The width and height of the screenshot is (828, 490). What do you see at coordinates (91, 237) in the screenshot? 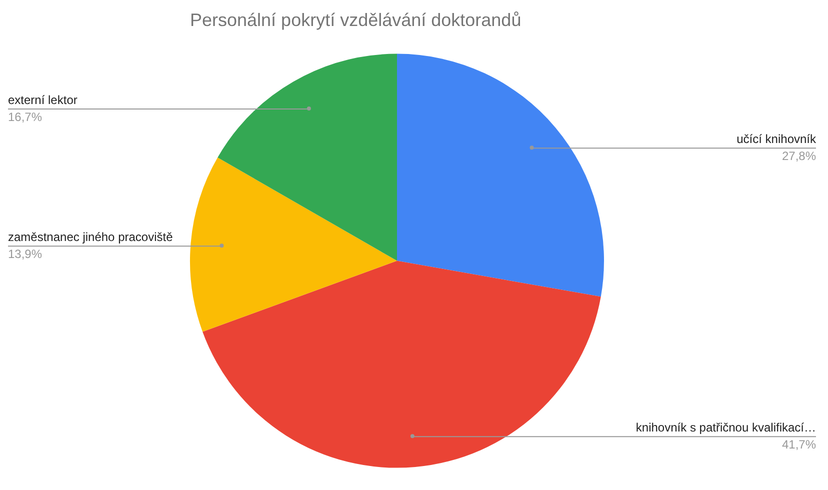
I see `slice-label: zaměstnanec jiného pracoviště` at bounding box center [91, 237].